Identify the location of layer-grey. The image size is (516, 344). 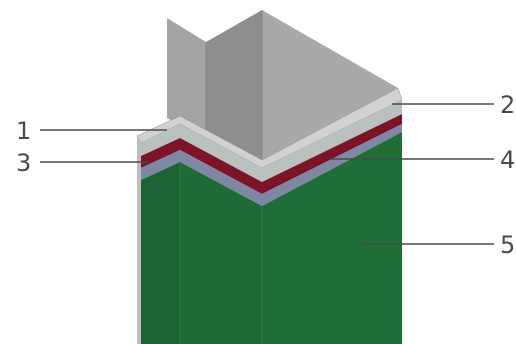
(271, 141).